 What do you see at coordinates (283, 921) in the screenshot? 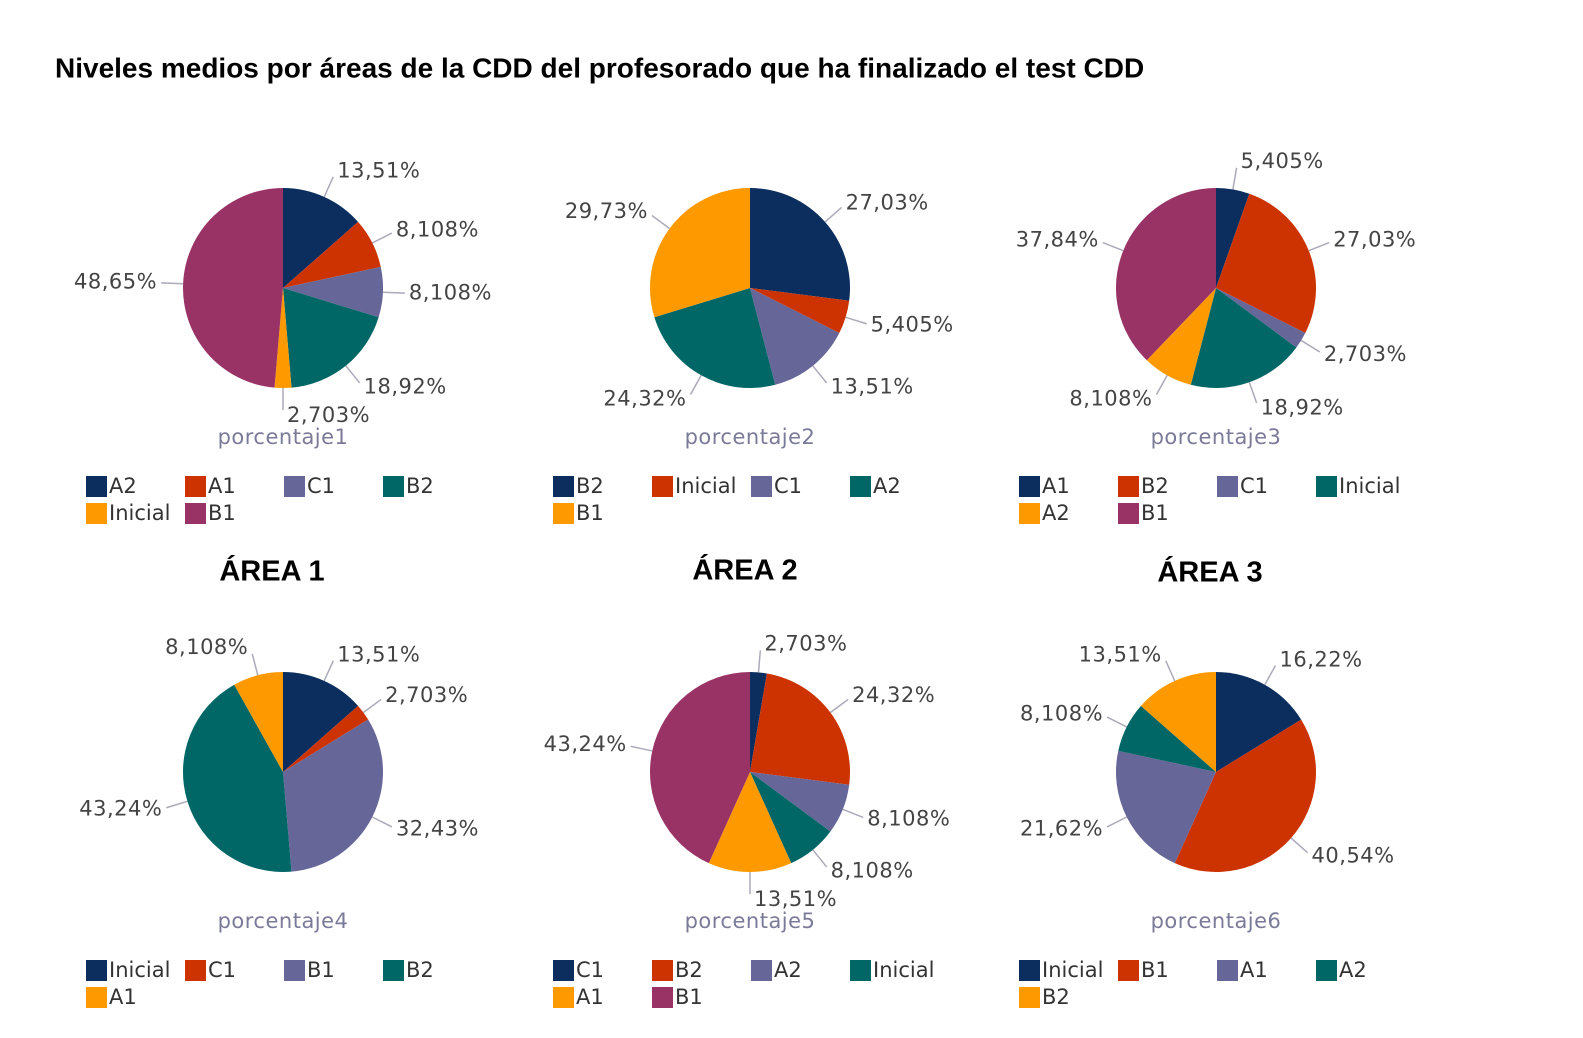
I see `chart-title: porcentaje4` at bounding box center [283, 921].